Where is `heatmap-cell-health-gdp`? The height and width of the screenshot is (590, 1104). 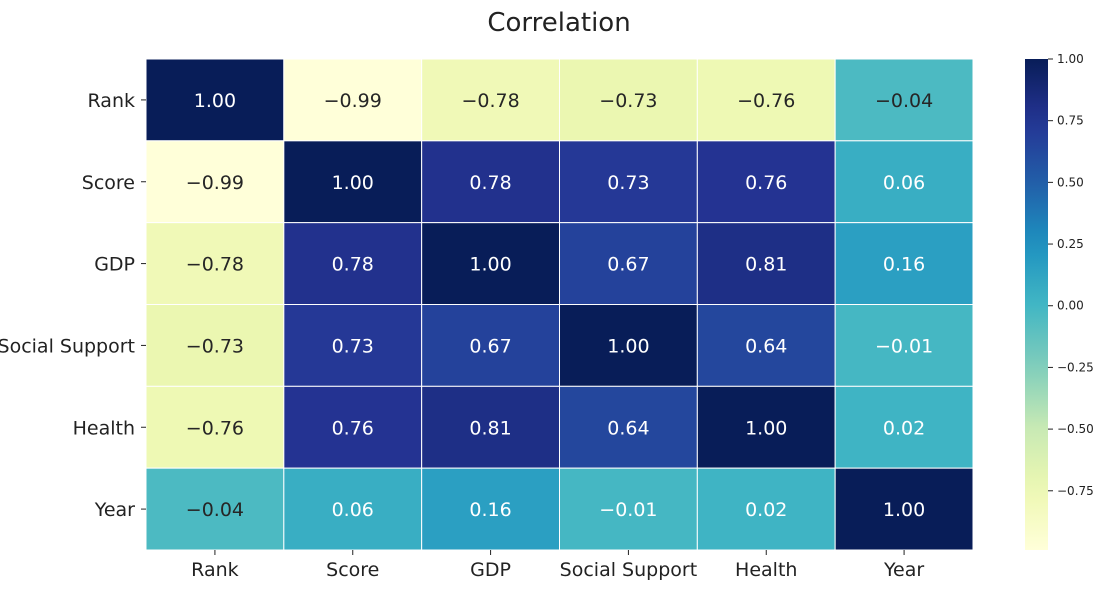
heatmap-cell-health-gdp is located at coordinates (490, 427).